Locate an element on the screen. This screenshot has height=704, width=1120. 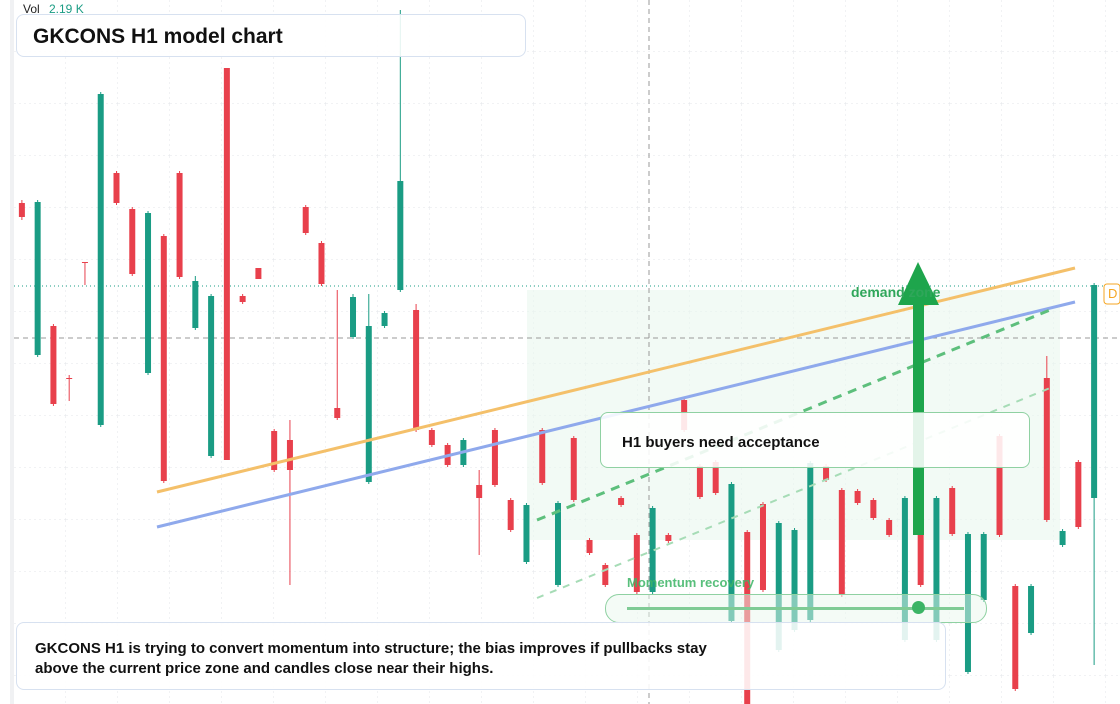
zone-label: demand zone is located at coordinates (896, 292).